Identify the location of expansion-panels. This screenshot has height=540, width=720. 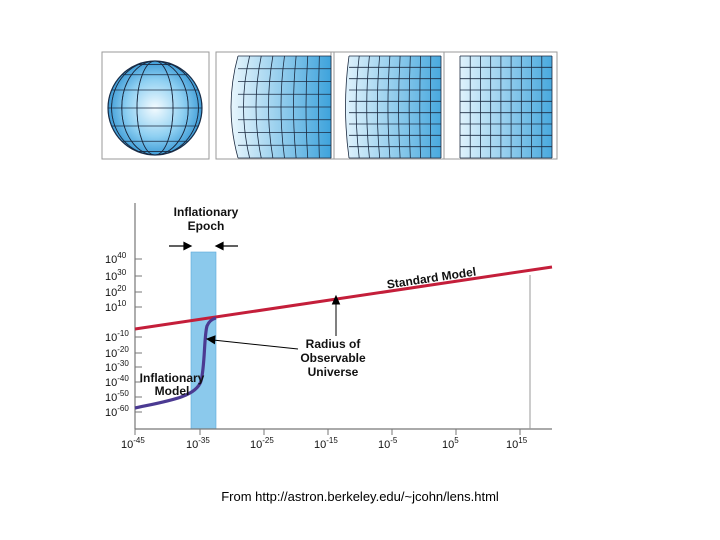
(329, 105).